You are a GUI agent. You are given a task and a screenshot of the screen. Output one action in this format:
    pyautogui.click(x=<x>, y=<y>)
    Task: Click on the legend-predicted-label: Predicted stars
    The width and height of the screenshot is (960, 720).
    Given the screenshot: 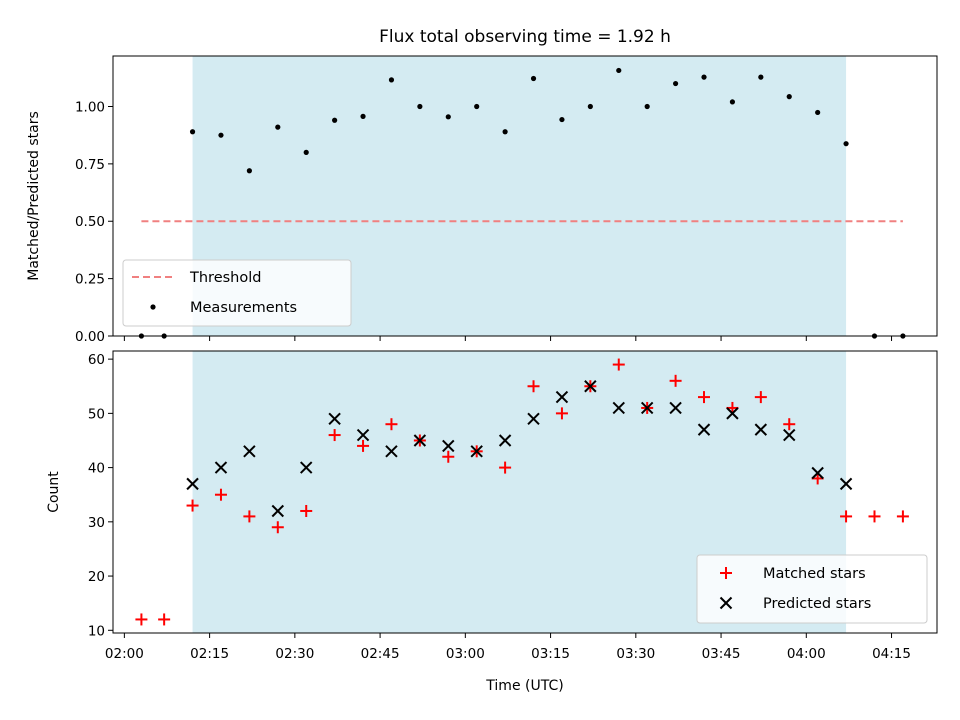 What is the action you would take?
    pyautogui.click(x=817, y=604)
    